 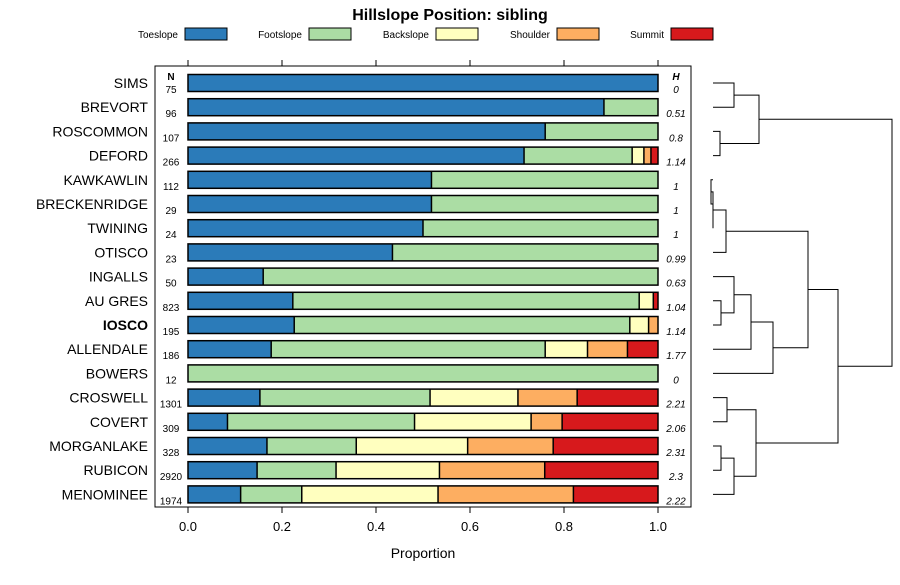 I want to click on legend-label-summit: Summit, so click(x=647, y=35).